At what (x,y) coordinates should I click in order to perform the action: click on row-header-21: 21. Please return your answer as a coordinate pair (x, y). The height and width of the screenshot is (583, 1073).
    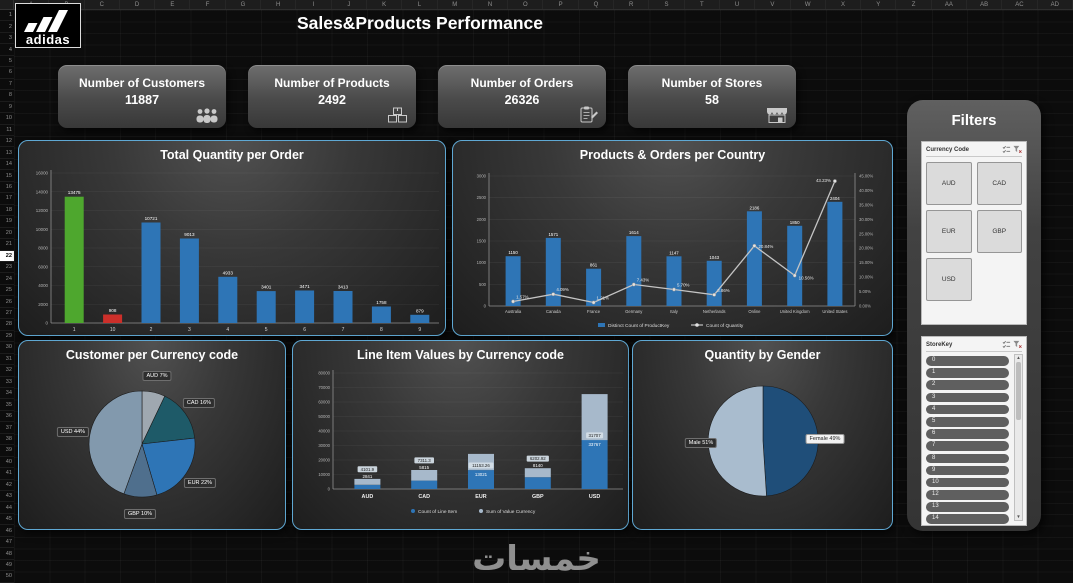
    Looking at the image, I should click on (7, 245).